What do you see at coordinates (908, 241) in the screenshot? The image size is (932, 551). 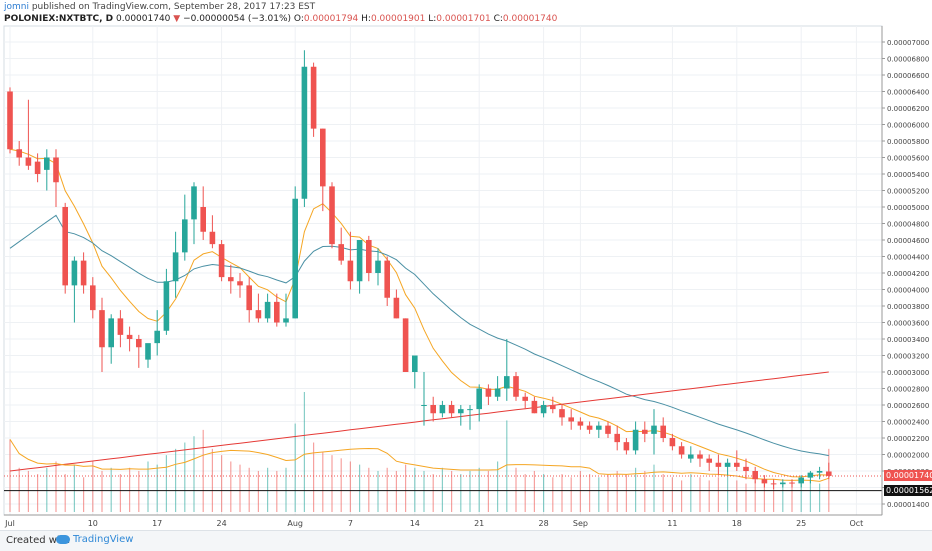 I see `y-tick-label: 0.00004600` at bounding box center [908, 241].